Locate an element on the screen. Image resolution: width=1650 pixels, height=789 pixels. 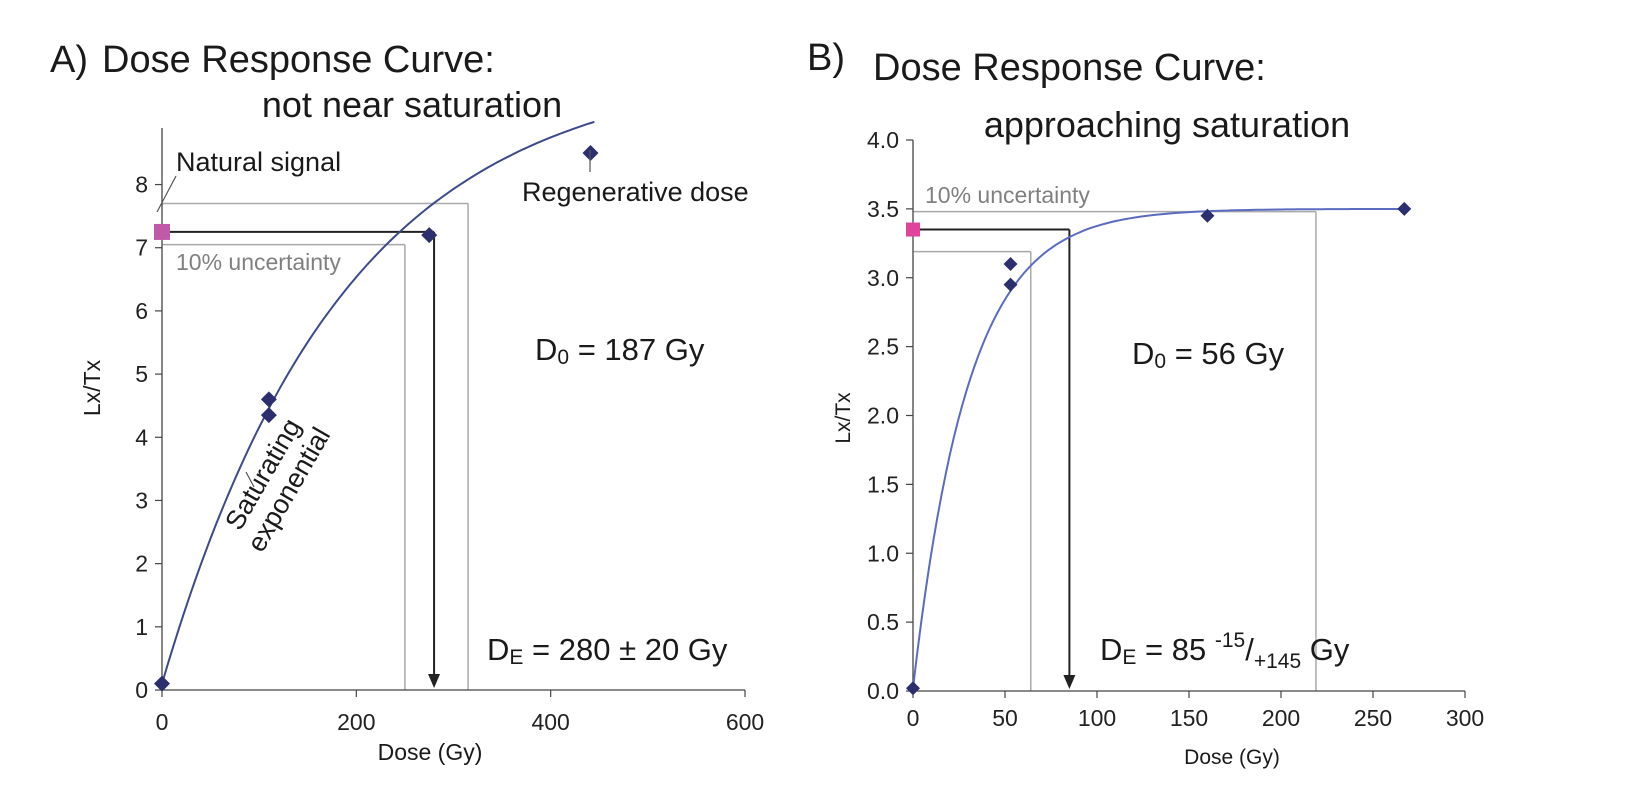
x-tick-label: 150 is located at coordinates (1189, 718).